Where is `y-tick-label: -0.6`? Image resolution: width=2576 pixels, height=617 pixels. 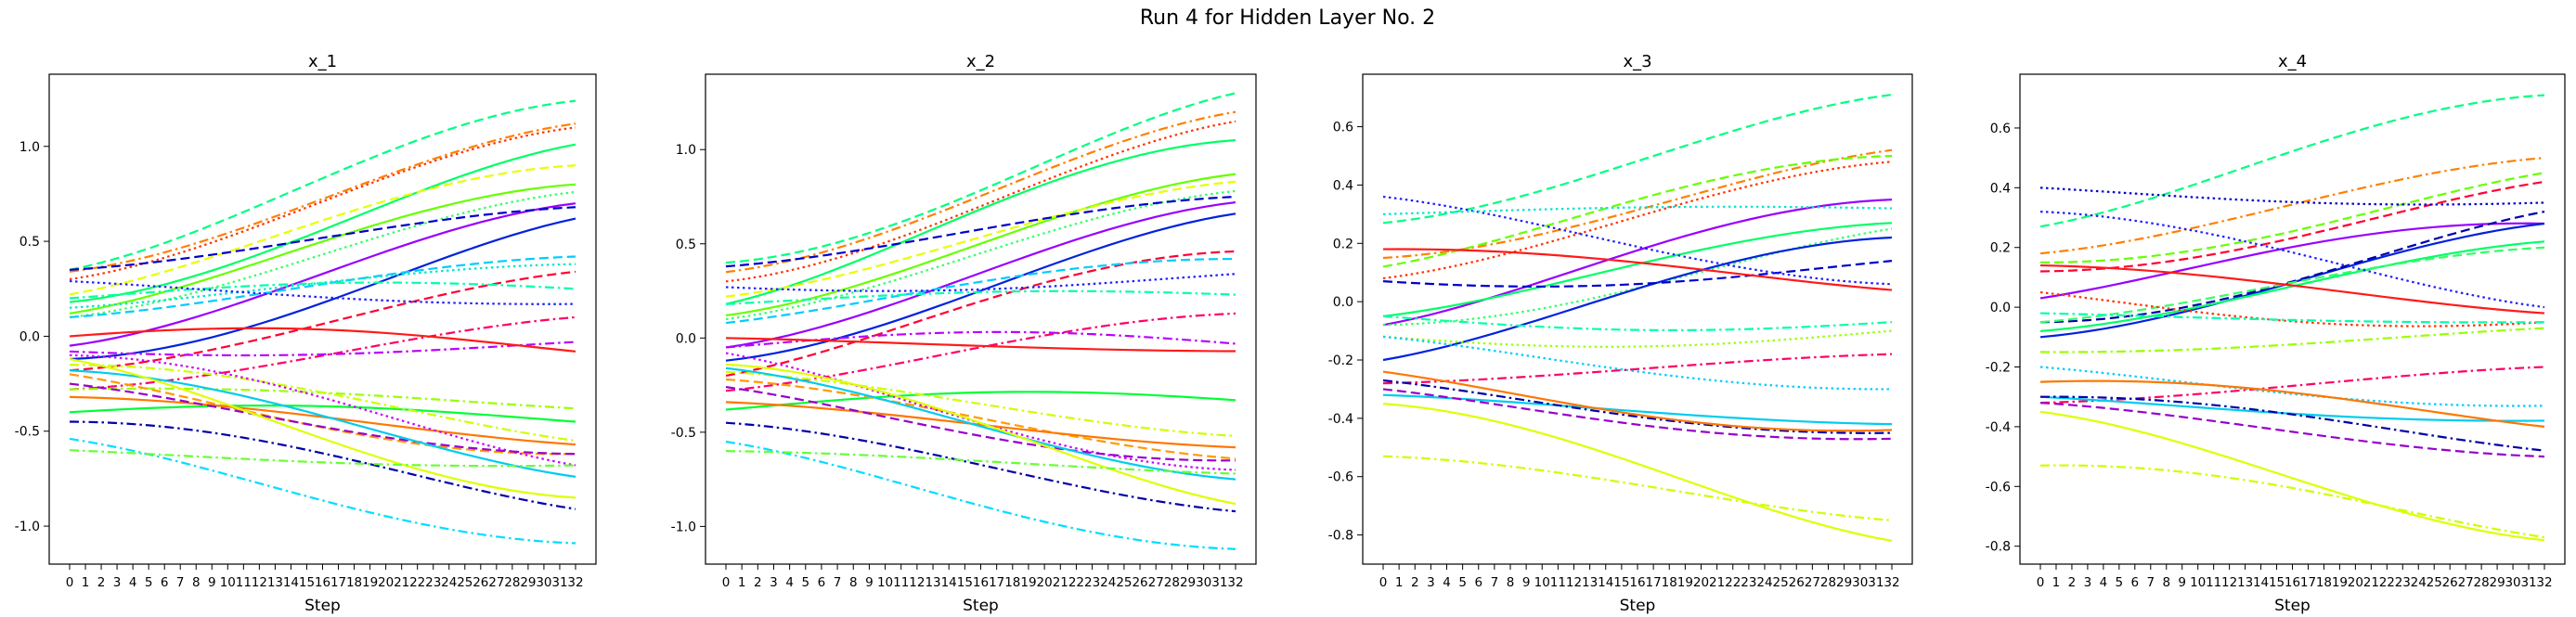
y-tick-label: -0.6 is located at coordinates (1340, 477).